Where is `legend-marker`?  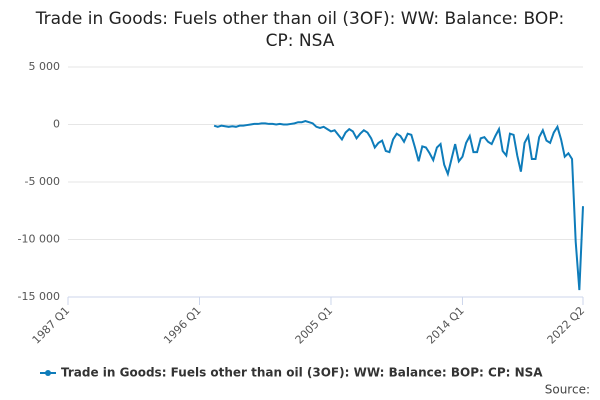 legend-marker is located at coordinates (48, 373).